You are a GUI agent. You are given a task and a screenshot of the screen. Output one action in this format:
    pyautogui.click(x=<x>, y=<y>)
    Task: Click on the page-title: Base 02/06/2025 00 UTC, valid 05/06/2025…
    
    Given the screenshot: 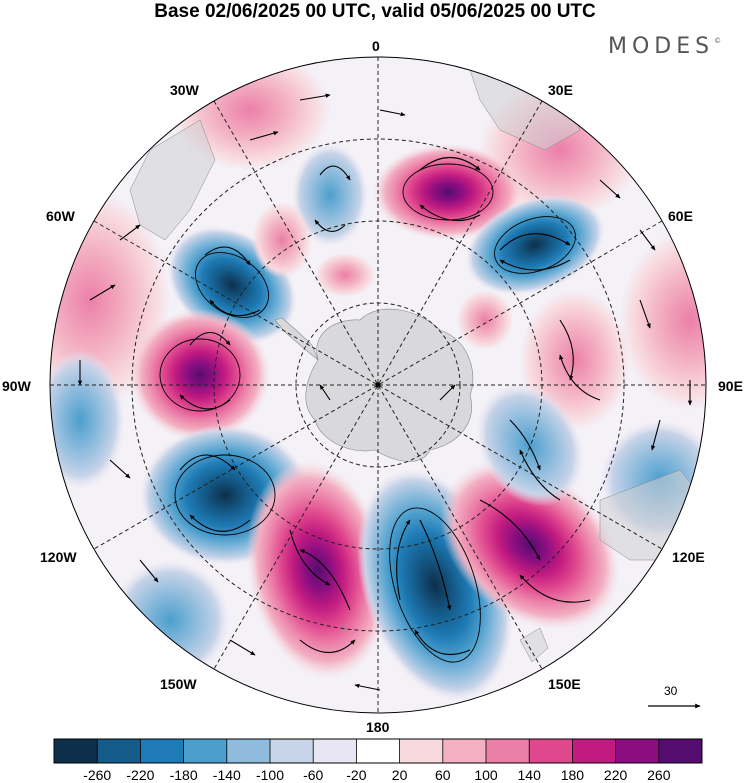 What is the action you would take?
    pyautogui.click(x=375, y=11)
    